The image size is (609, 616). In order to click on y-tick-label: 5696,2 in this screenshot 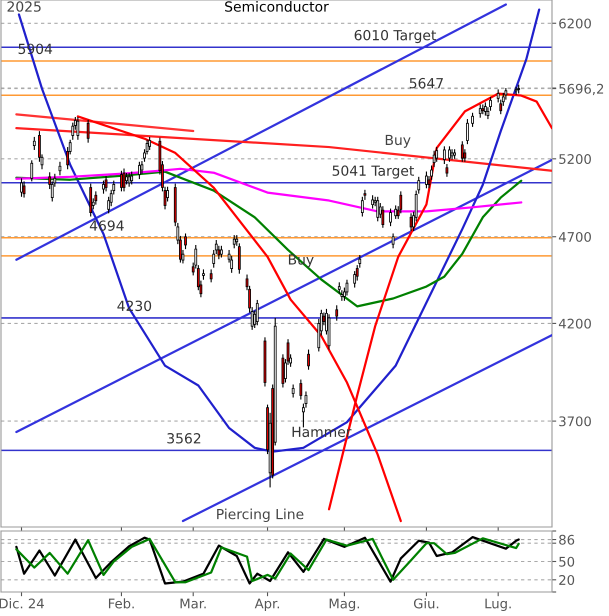, I will do `click(581, 90)`.